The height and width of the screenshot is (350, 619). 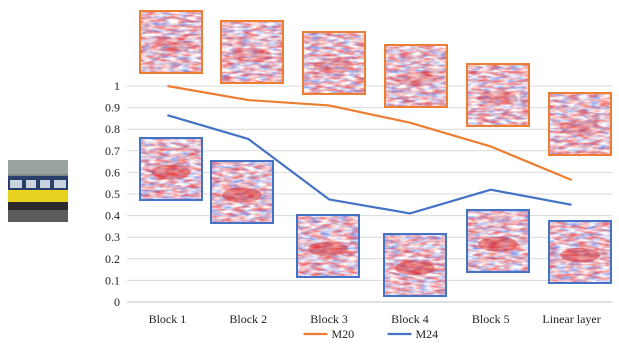 What do you see at coordinates (427, 334) in the screenshot?
I see `legend-label-m24: M24` at bounding box center [427, 334].